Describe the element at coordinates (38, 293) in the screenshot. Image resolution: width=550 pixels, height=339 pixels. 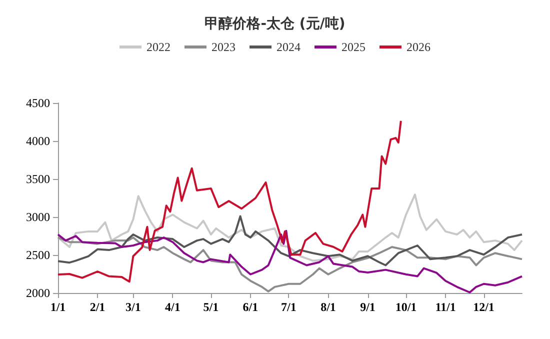
I see `y-tick-label: 2000` at that location.